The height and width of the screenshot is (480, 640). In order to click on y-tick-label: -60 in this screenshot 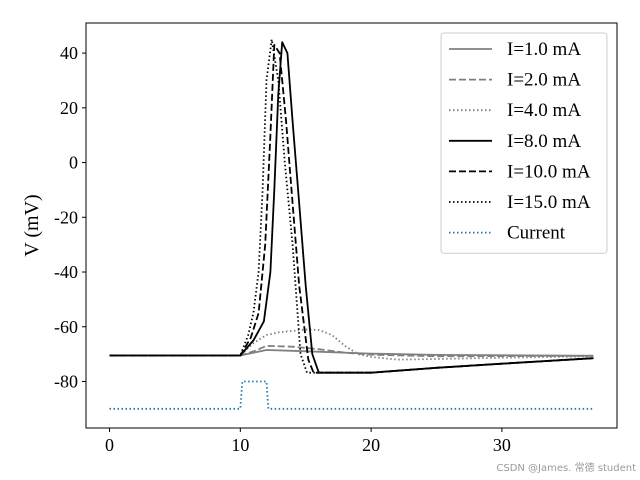, I will do `click(66, 327)`.